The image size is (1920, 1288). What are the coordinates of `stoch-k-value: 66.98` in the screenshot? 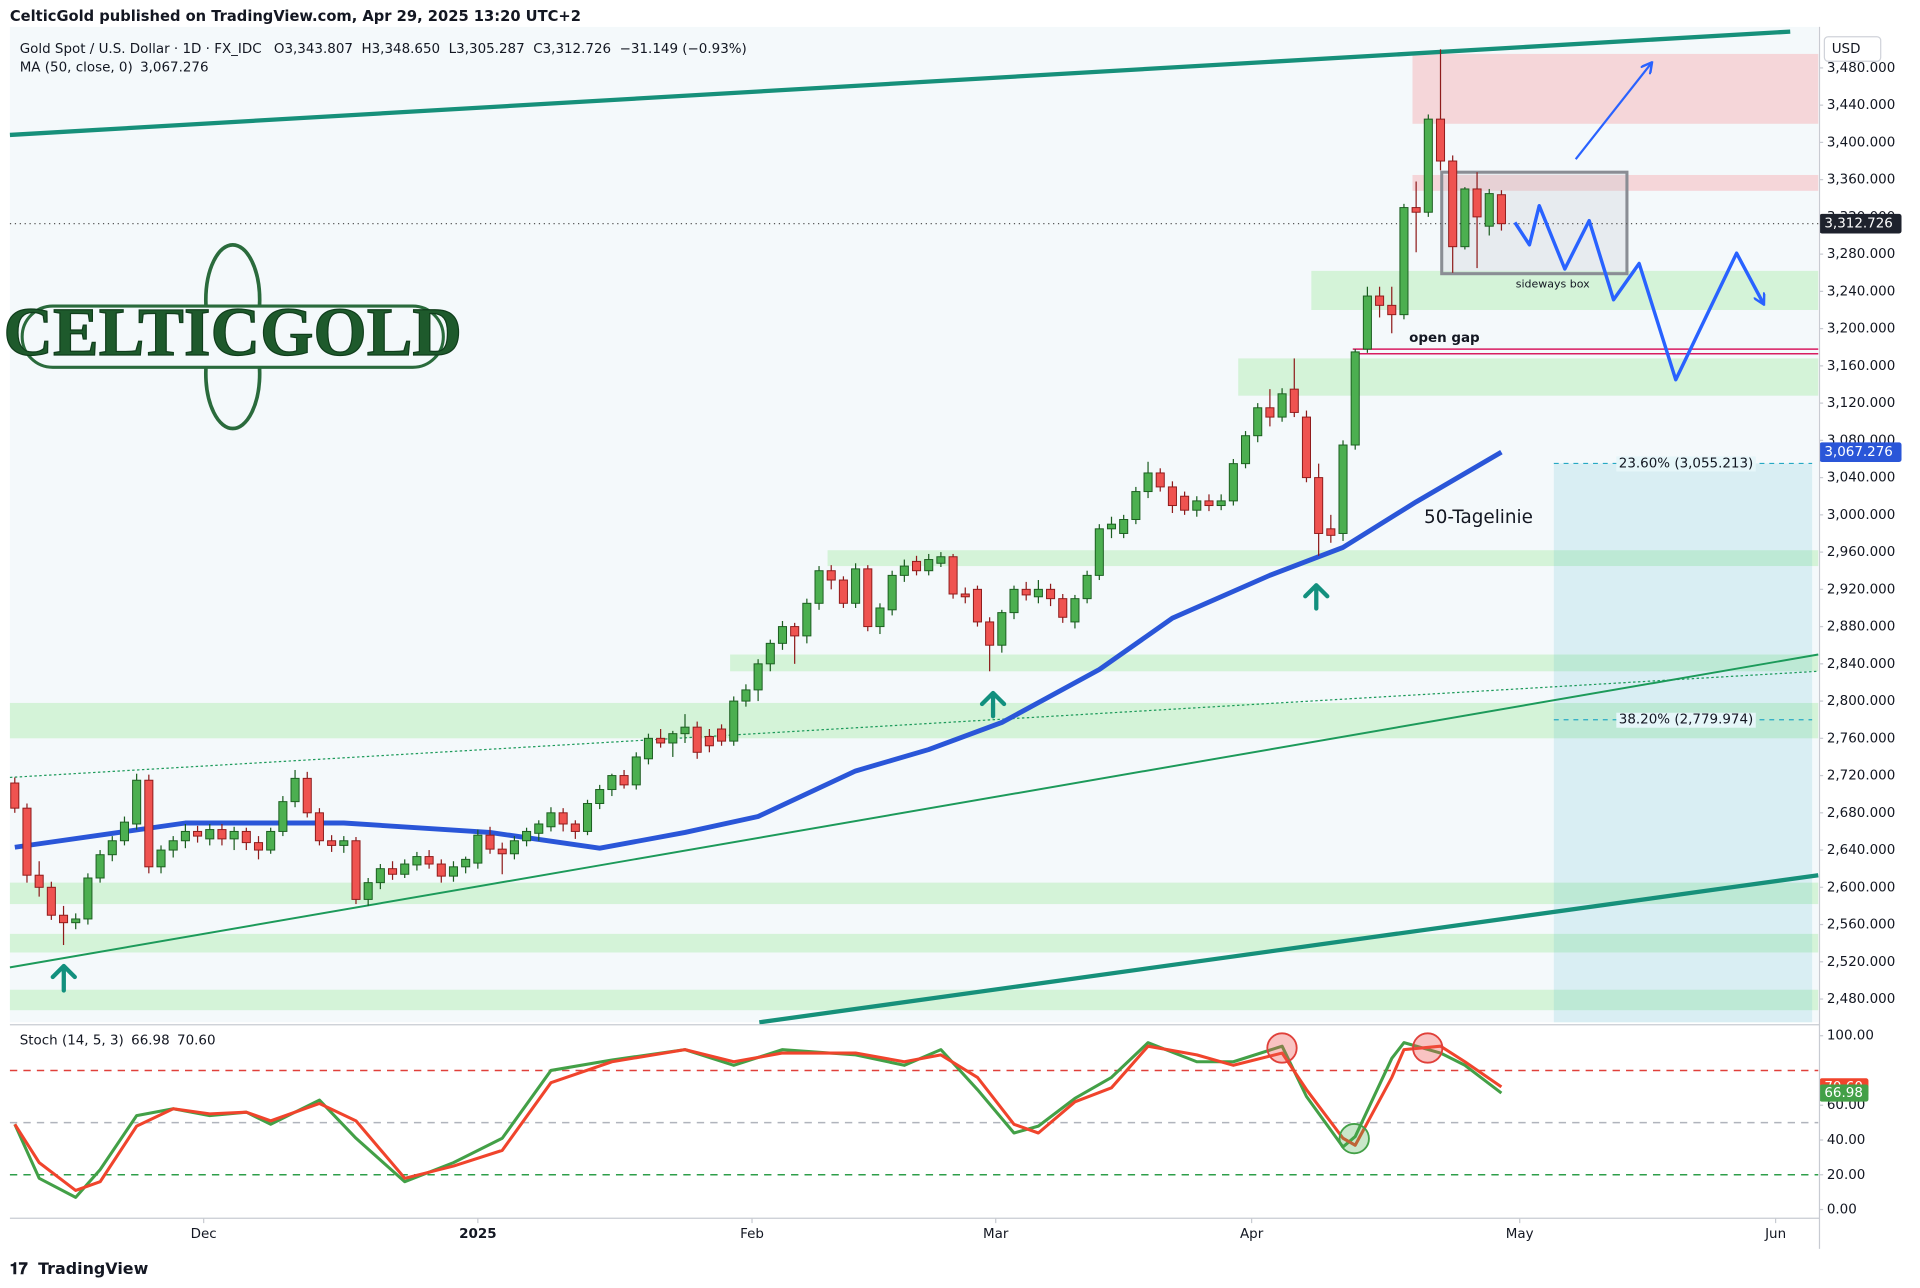 It's located at (150, 1041).